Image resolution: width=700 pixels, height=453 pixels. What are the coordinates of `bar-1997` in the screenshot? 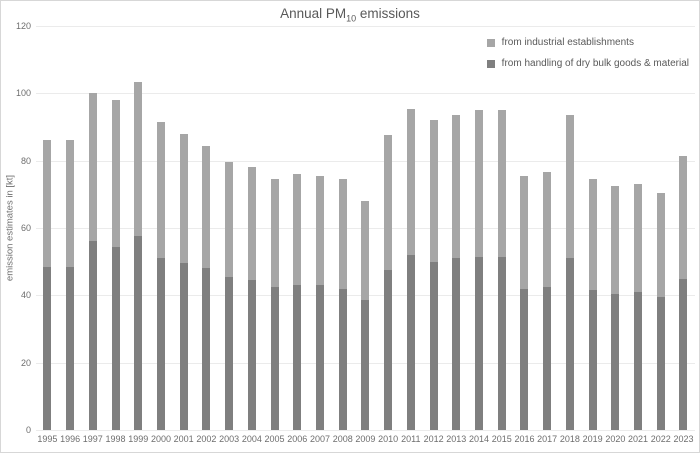 It's located at (92, 228).